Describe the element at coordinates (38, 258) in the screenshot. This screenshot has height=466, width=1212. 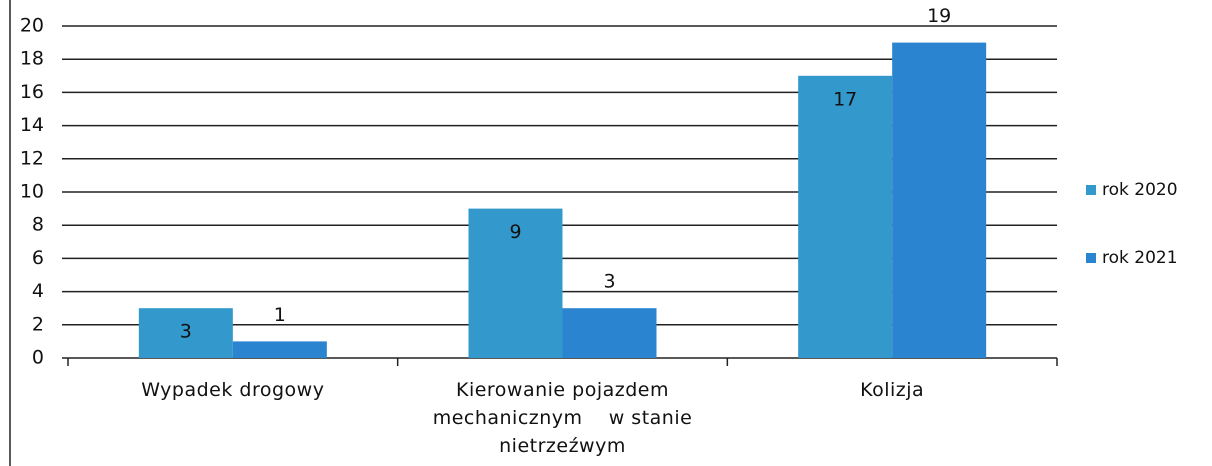
I see `y-tick-label: 6` at that location.